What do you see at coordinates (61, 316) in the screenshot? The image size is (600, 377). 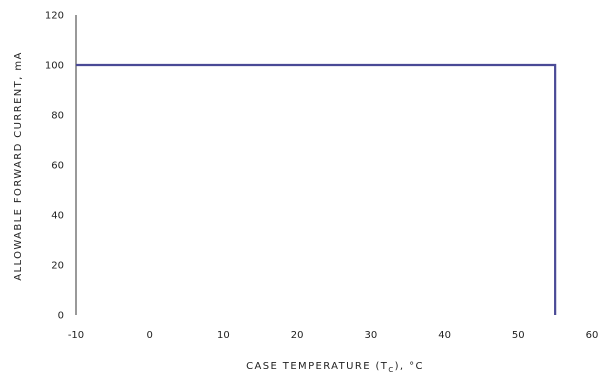 I see `y-tick-label: 0` at bounding box center [61, 316].